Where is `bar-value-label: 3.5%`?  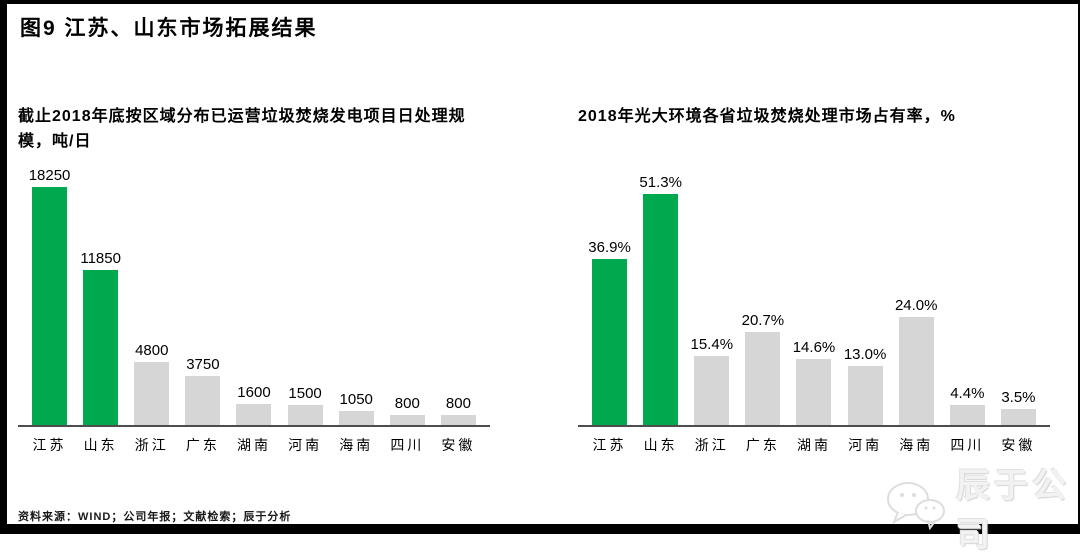 bar-value-label: 3.5% is located at coordinates (1018, 398).